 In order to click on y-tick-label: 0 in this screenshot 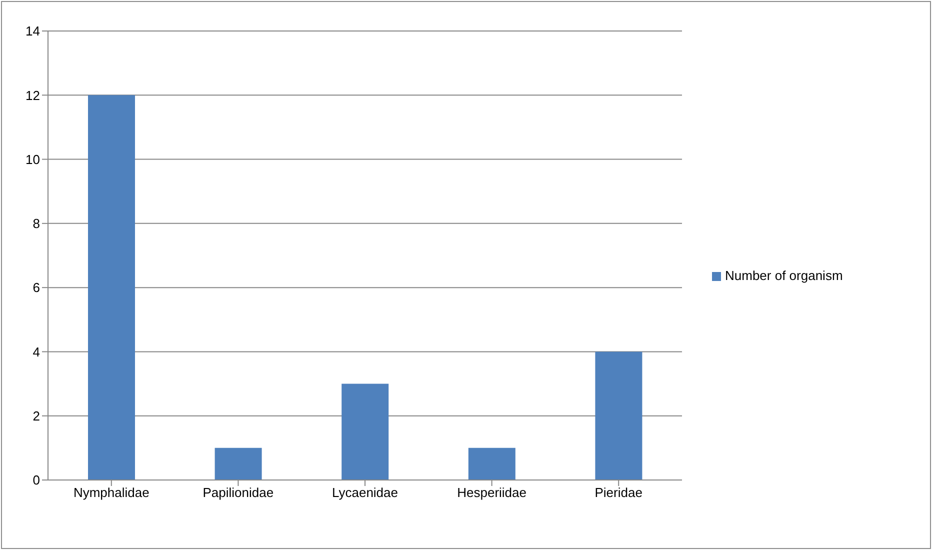, I will do `click(36, 480)`.